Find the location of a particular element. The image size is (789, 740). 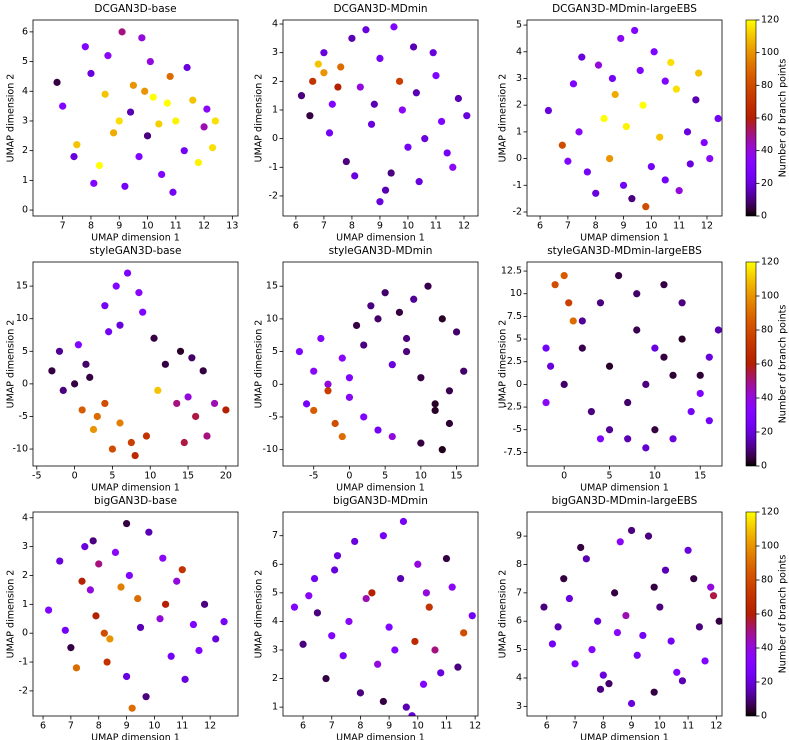

x-axis-label: UMAP dimension 1 is located at coordinates (624, 488).